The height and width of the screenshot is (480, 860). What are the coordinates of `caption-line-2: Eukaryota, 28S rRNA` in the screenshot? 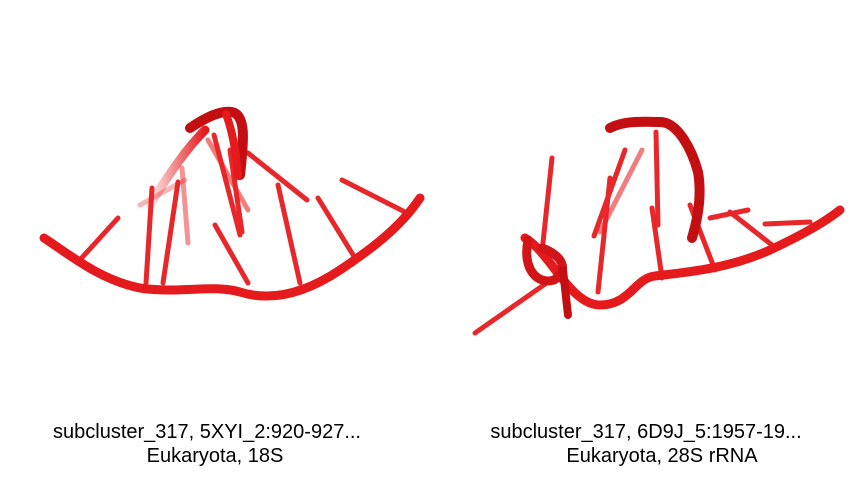 It's located at (662, 456).